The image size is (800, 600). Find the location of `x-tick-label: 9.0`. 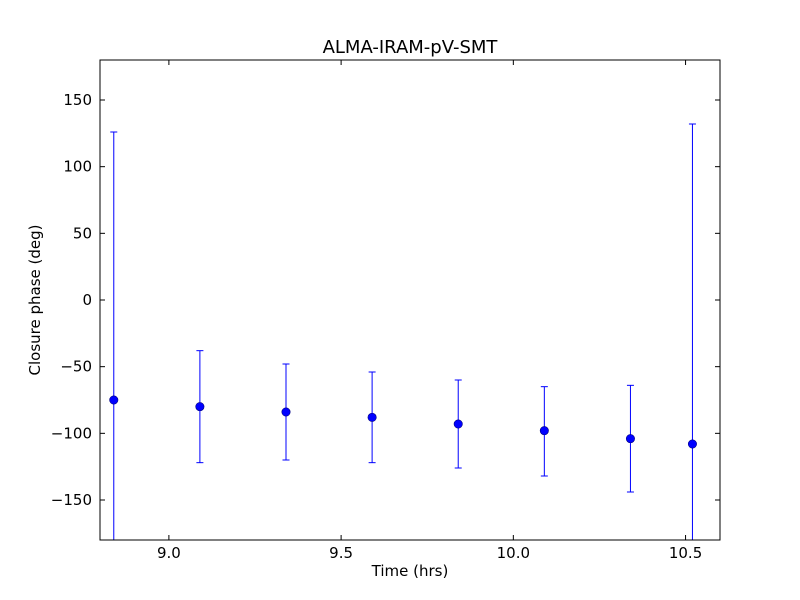

x-tick-label: 9.0 is located at coordinates (169, 553).